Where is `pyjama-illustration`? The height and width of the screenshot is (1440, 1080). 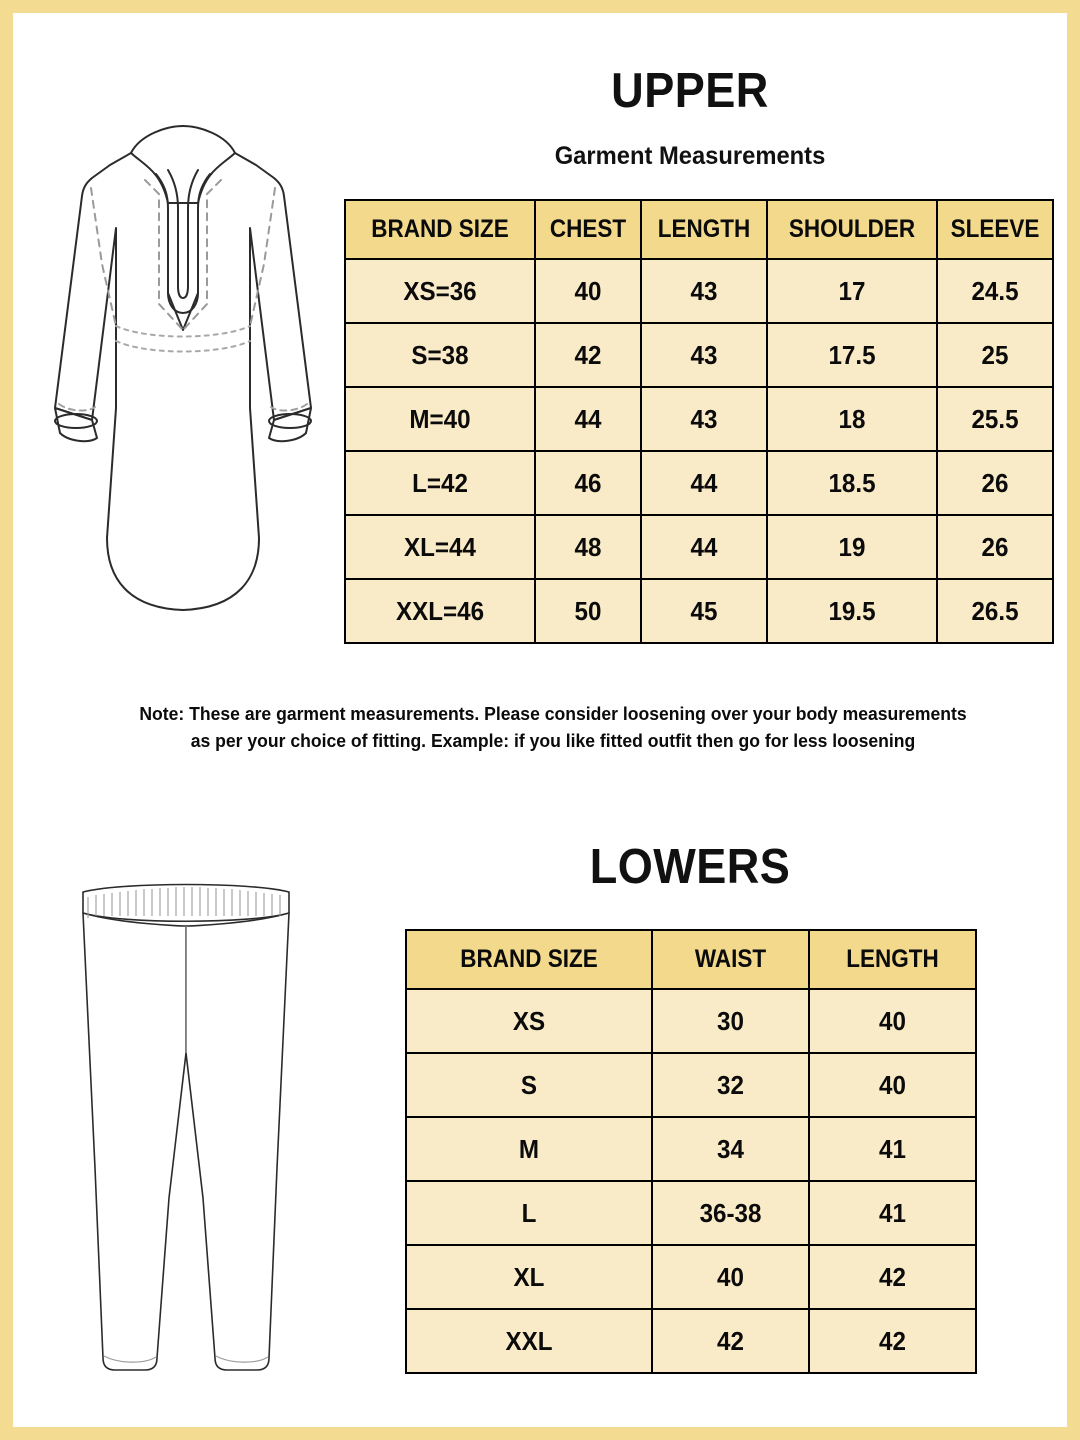 pyjama-illustration is located at coordinates (186, 1135).